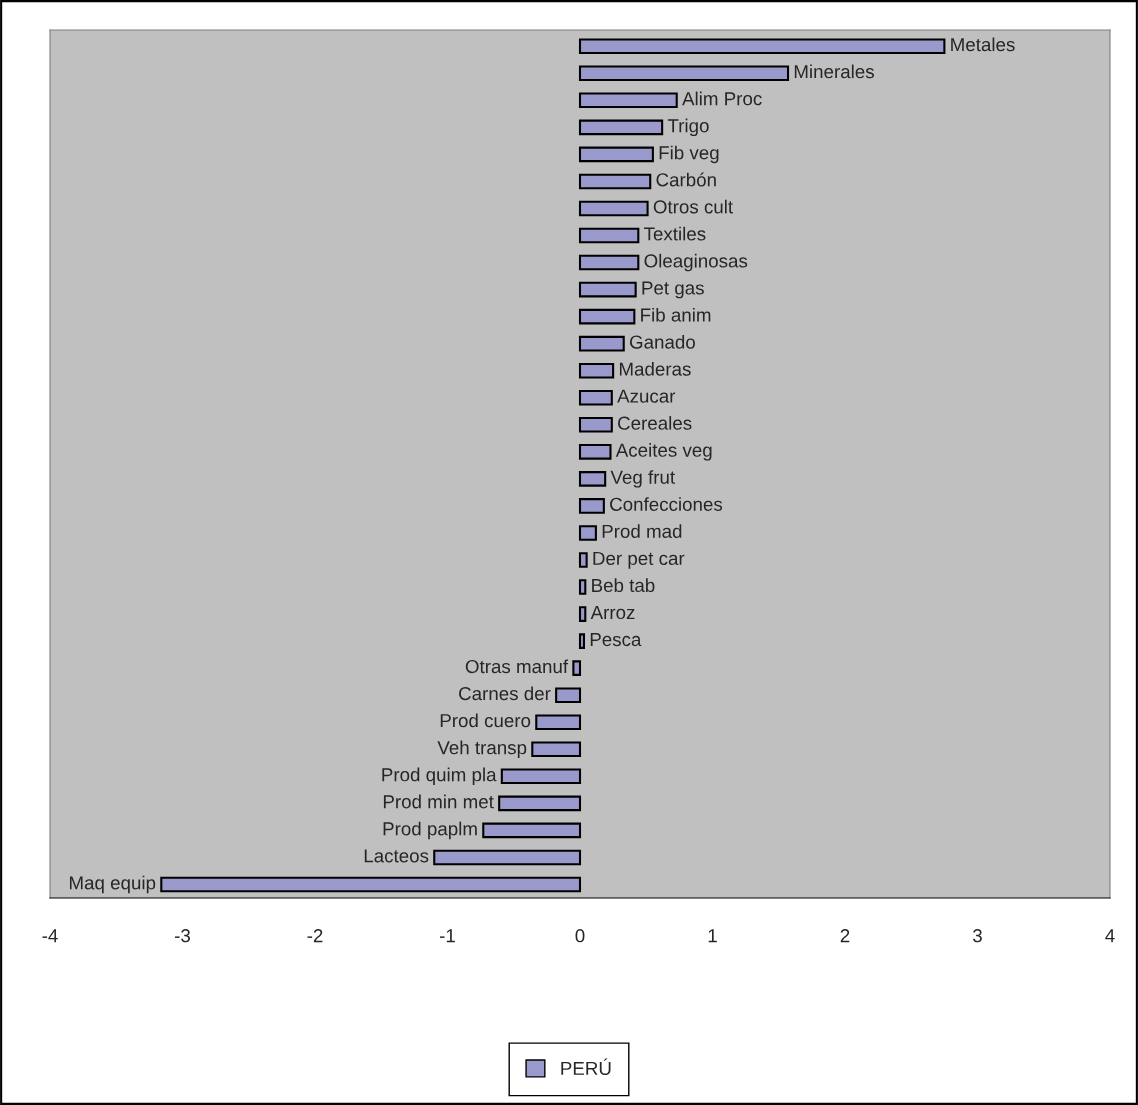 This screenshot has height=1105, width=1138. I want to click on y-tick-label: Otras manuf, so click(517, 666).